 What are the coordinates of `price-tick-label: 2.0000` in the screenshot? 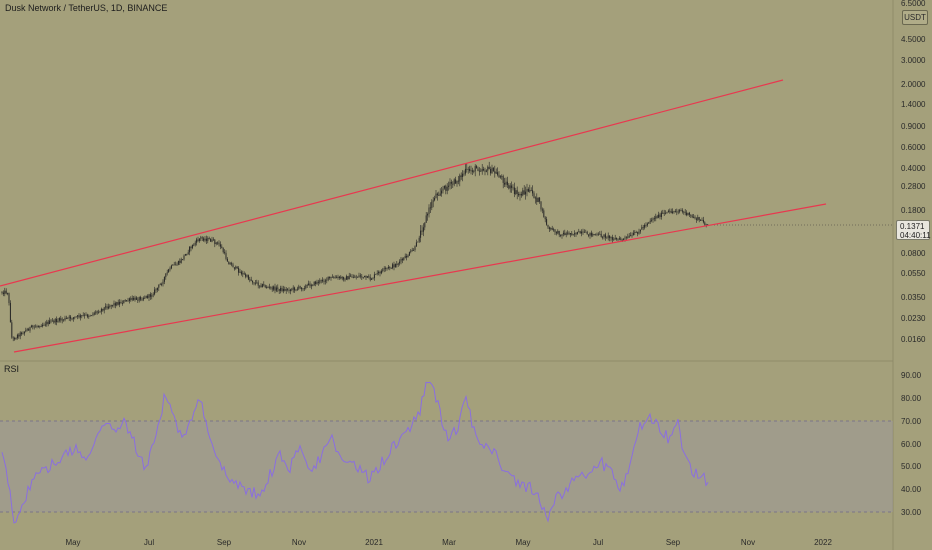 It's located at (913, 84).